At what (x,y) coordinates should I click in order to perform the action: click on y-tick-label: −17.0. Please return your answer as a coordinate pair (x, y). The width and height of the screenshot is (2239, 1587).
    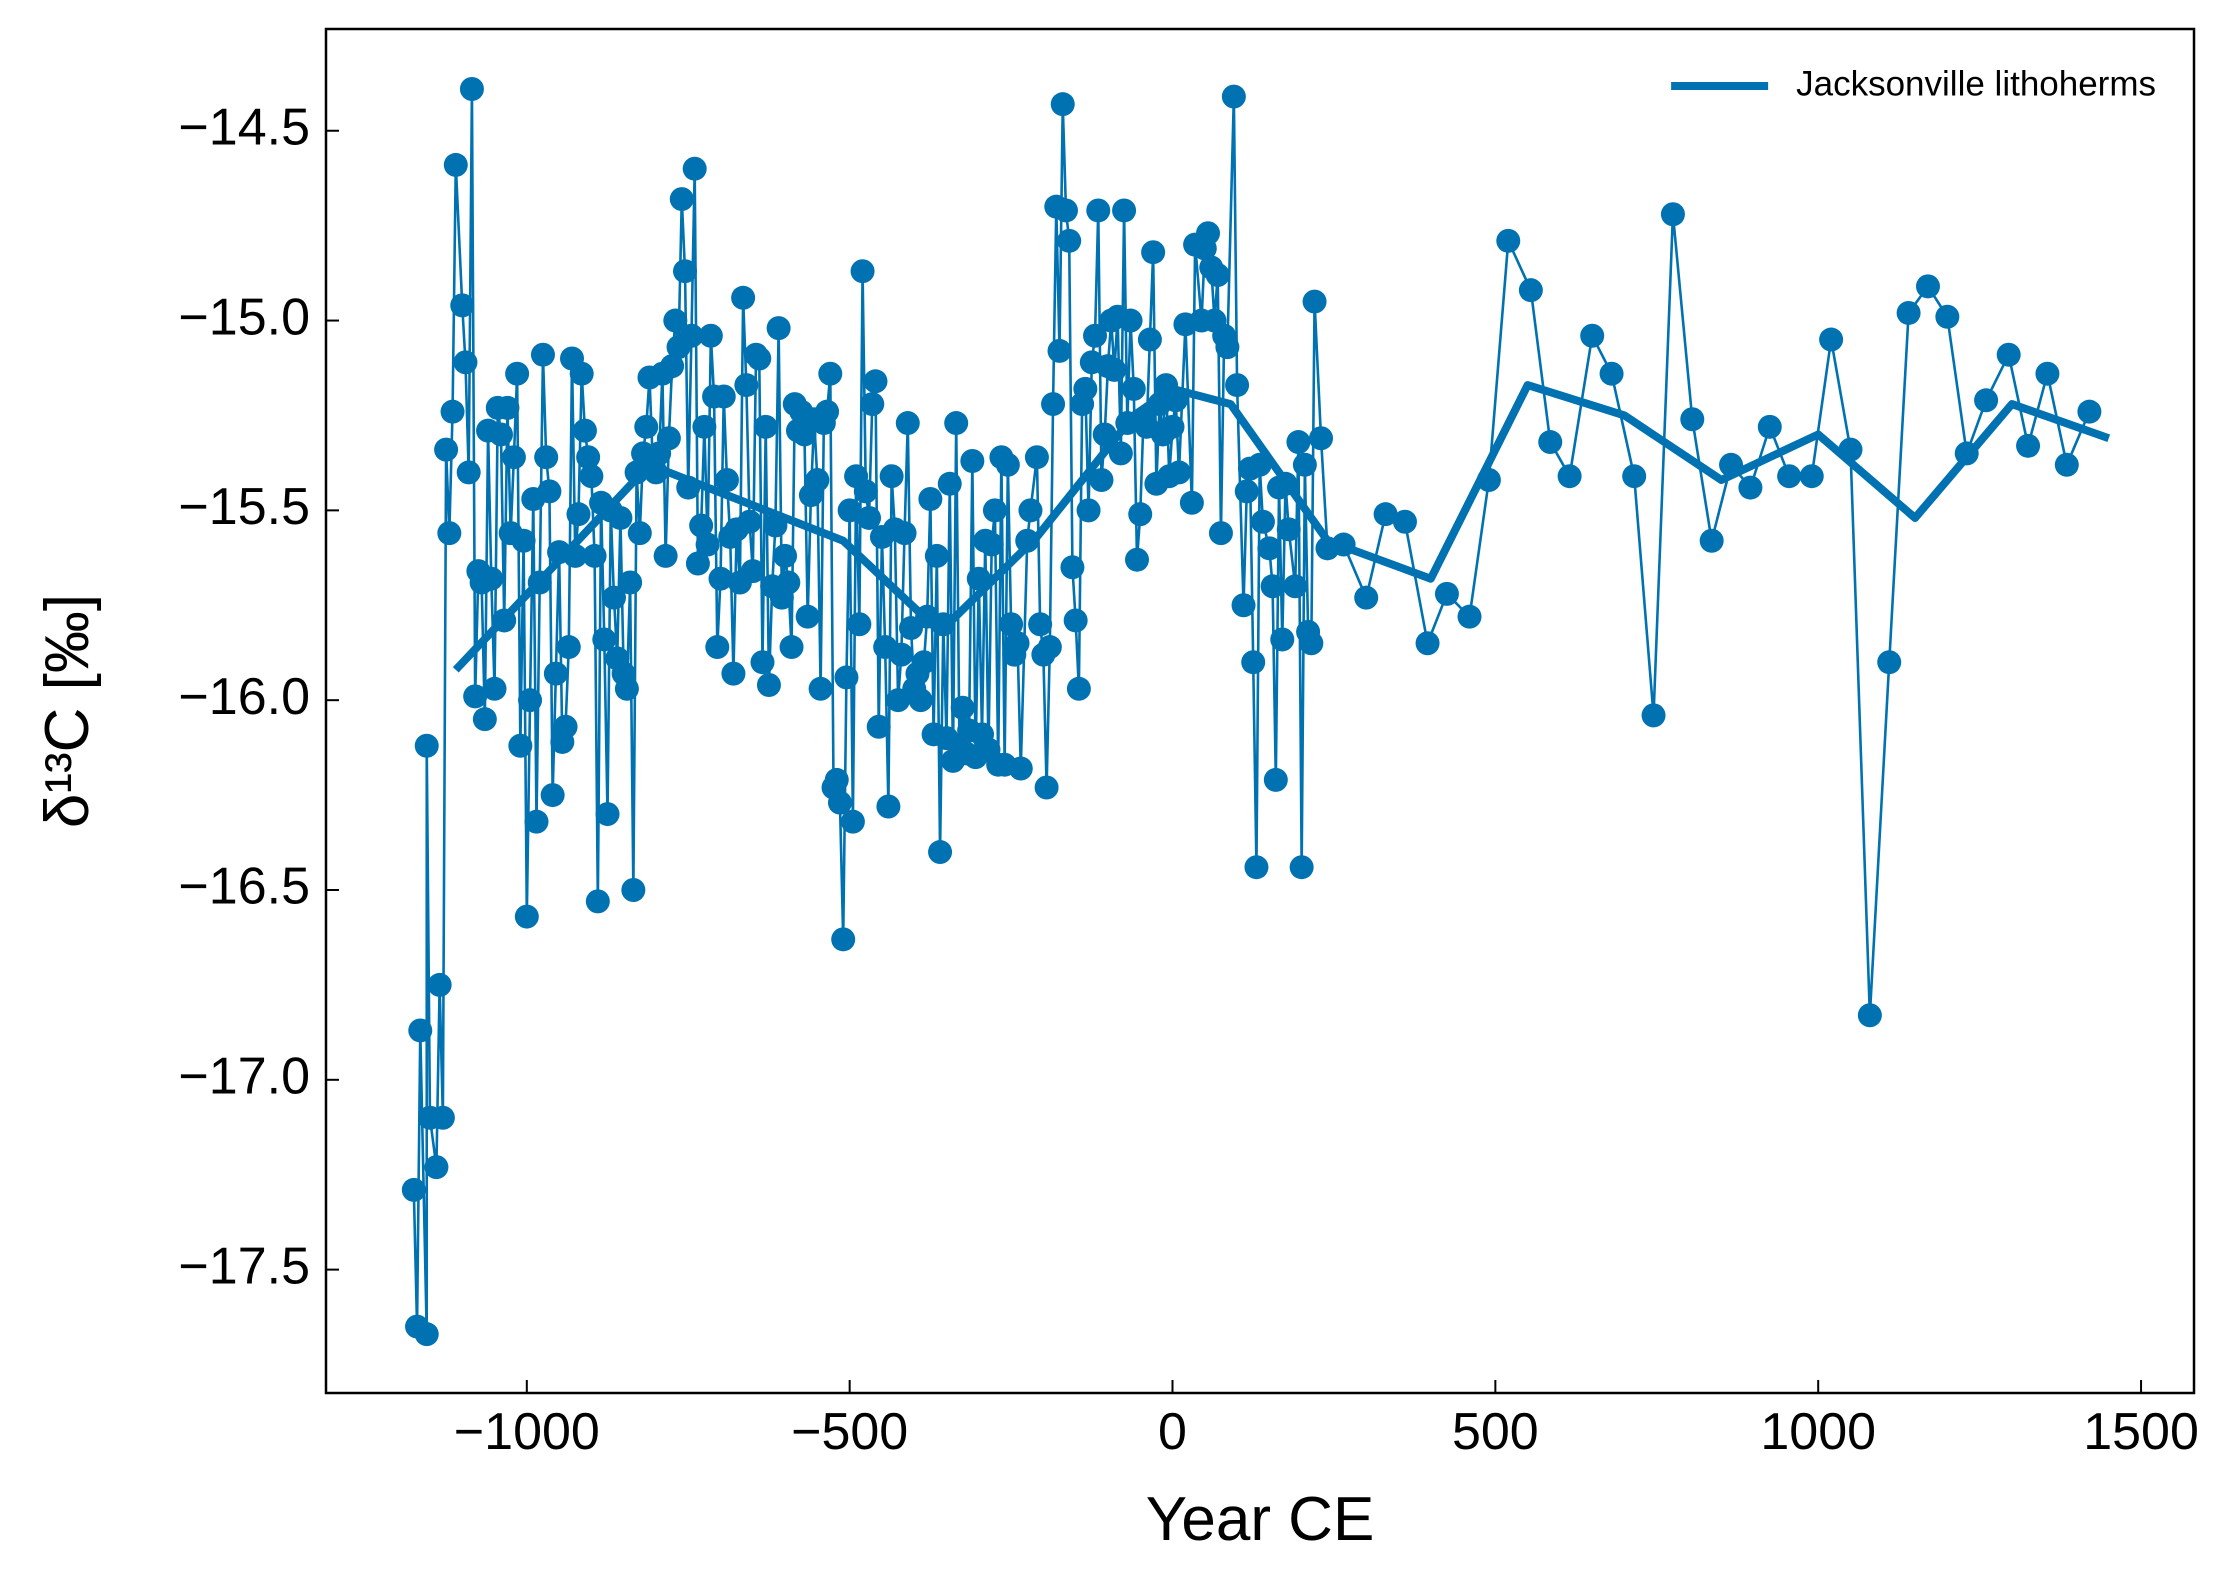
    Looking at the image, I should click on (244, 1077).